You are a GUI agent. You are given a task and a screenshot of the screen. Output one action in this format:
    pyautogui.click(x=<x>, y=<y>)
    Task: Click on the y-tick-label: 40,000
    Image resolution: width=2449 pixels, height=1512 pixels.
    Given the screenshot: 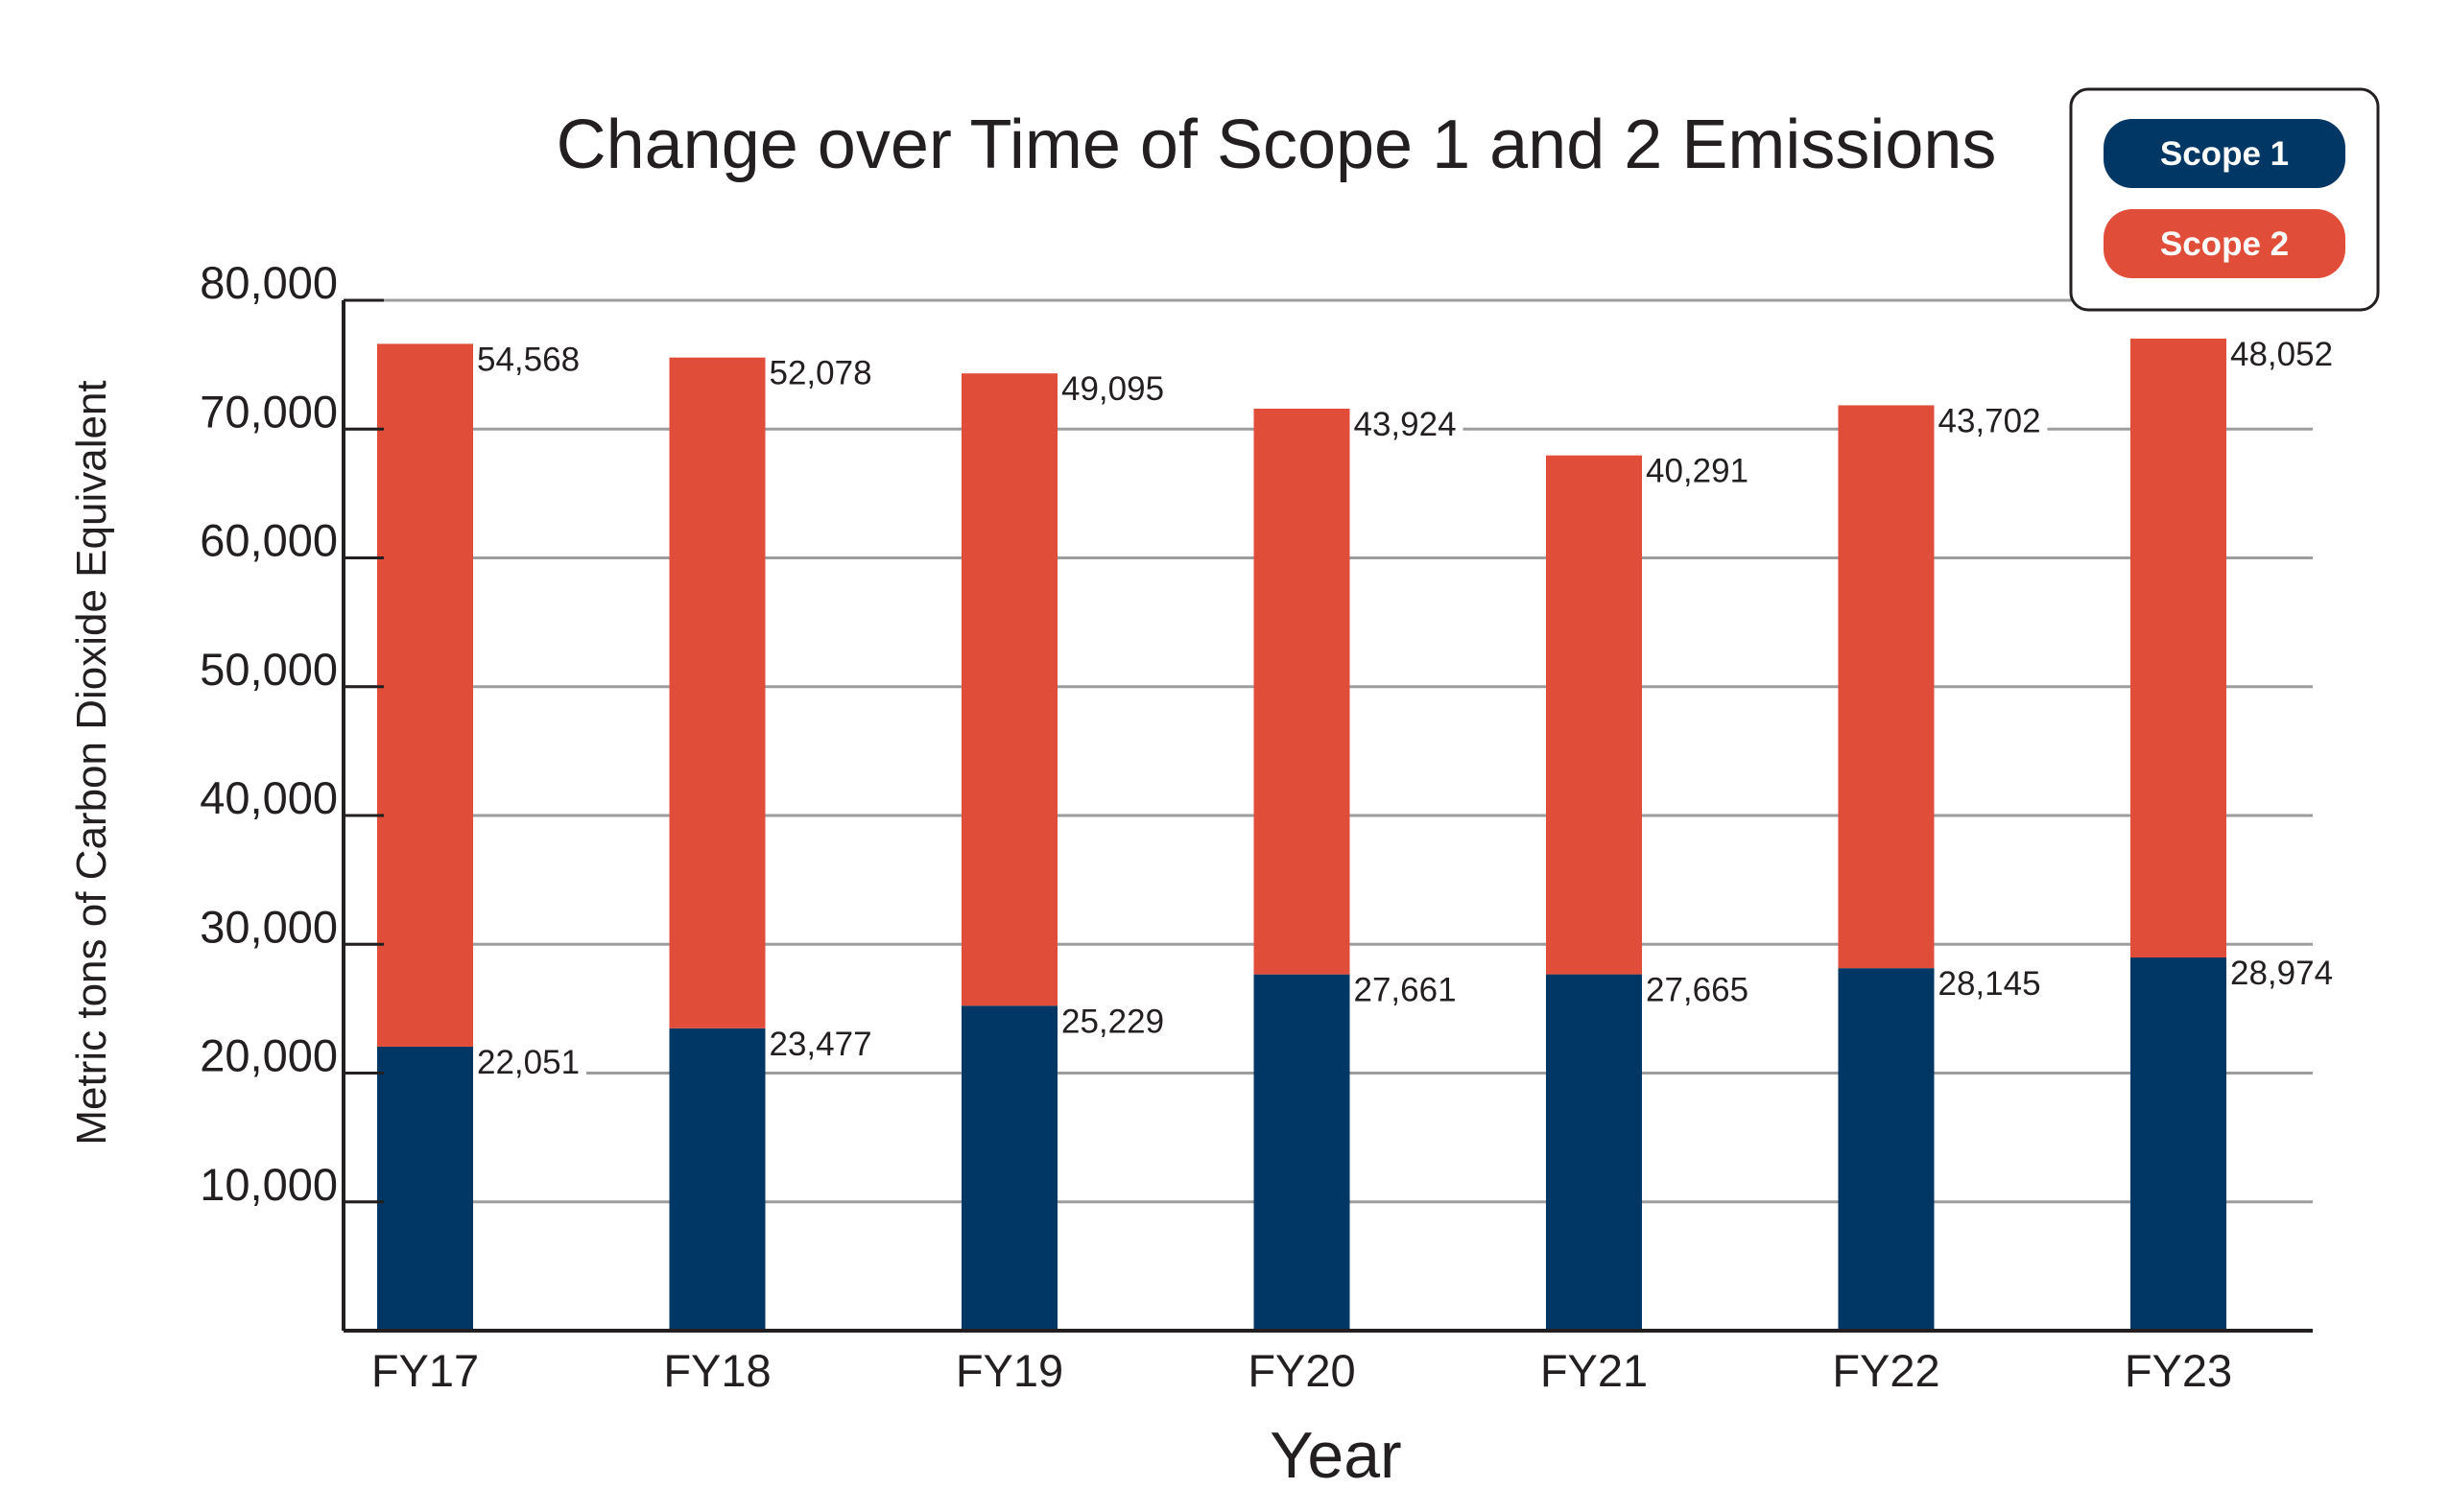 What is the action you would take?
    pyautogui.click(x=269, y=797)
    